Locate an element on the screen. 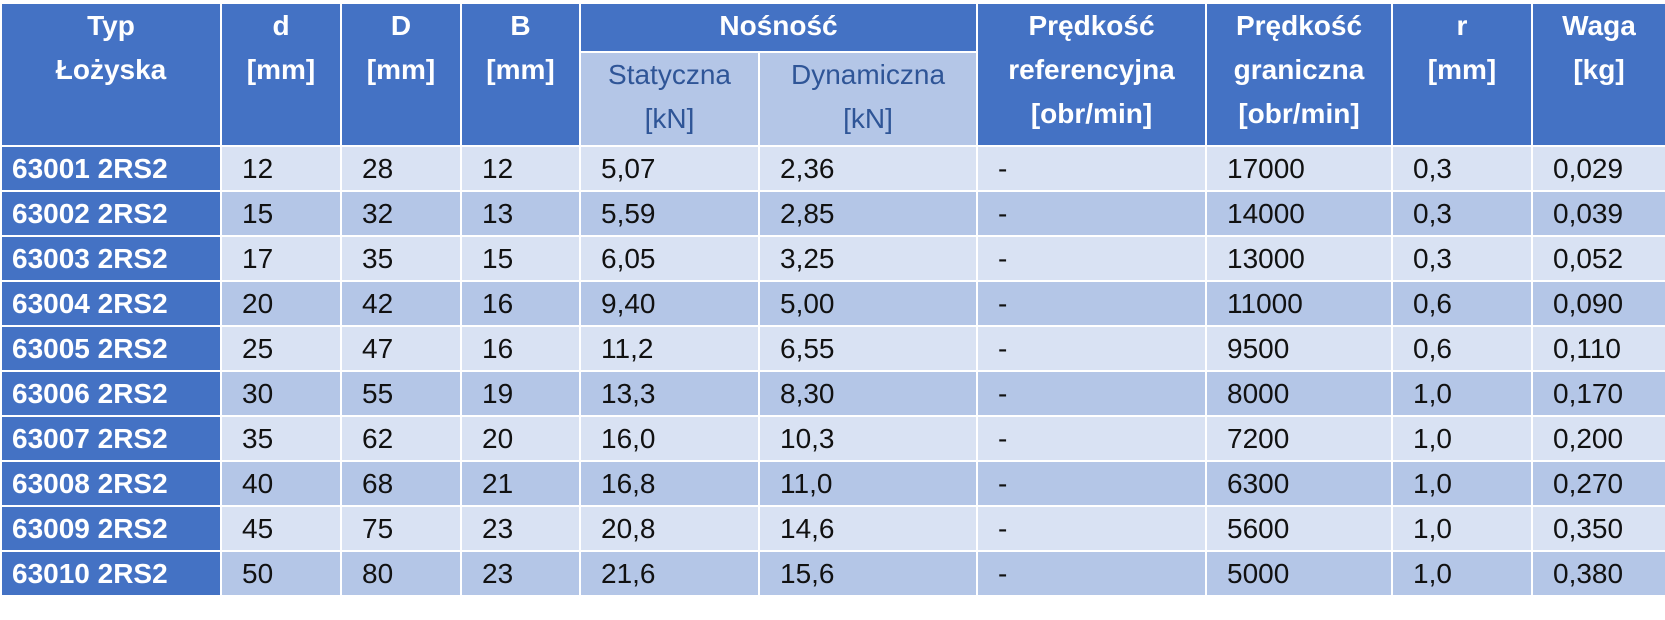 This screenshot has width=1665, height=620. cell: 0,170 is located at coordinates (1598, 393).